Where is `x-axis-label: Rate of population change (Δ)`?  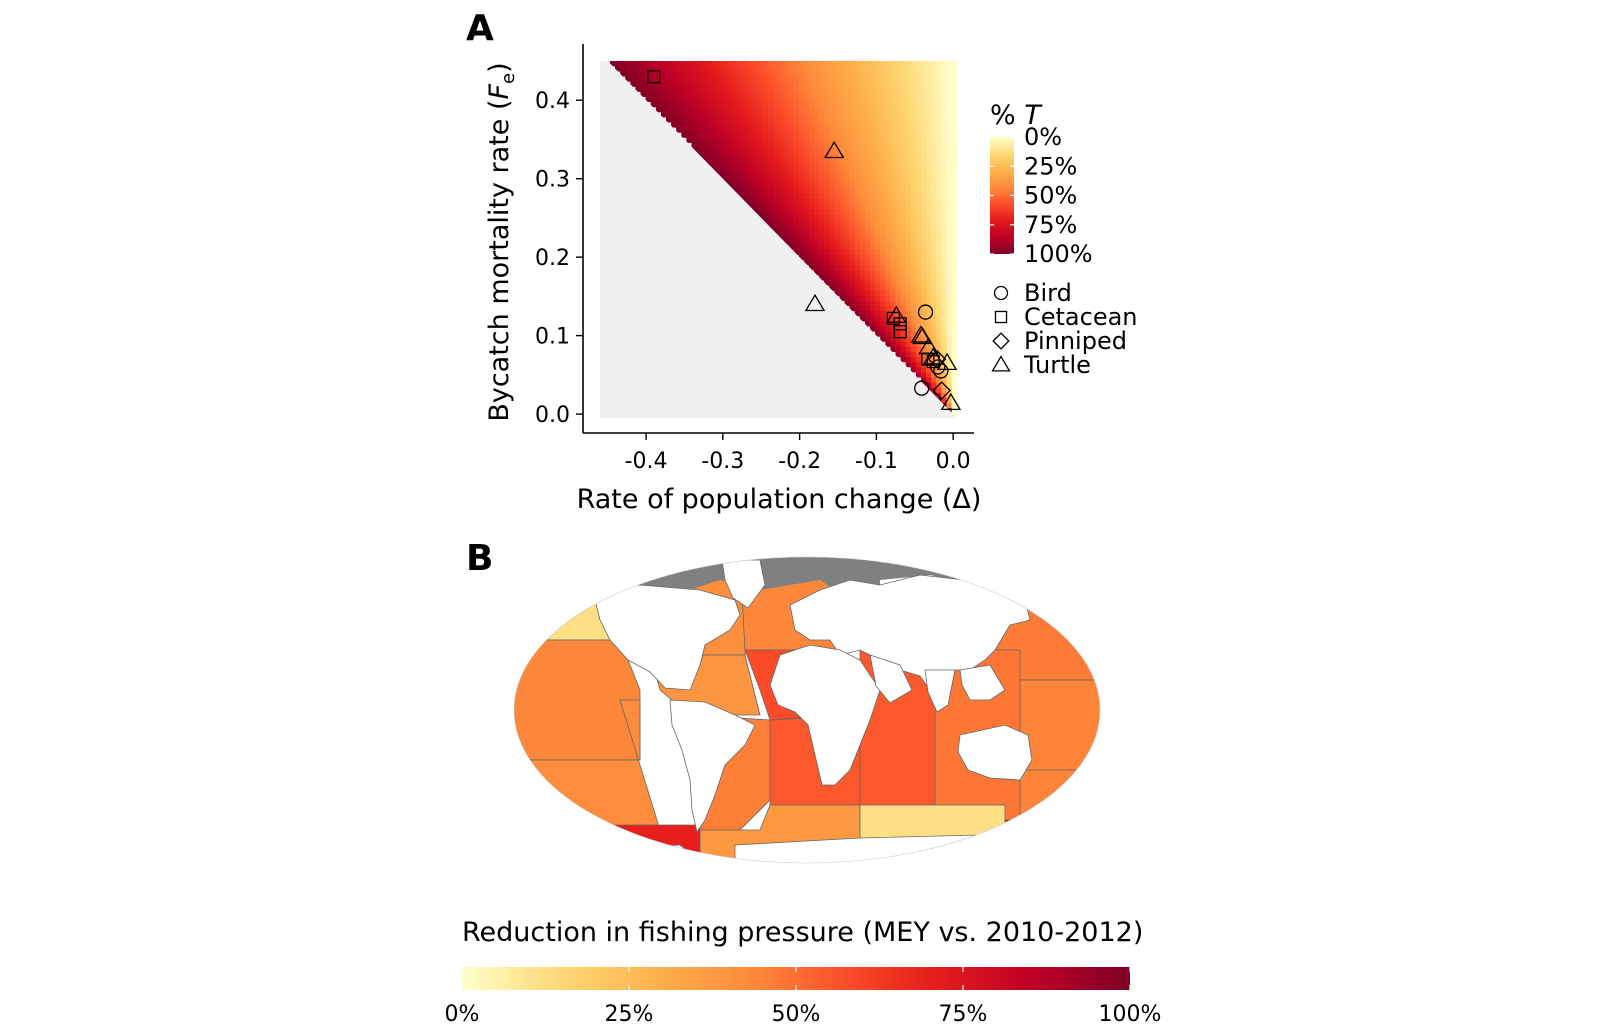
x-axis-label: Rate of population change (Δ) is located at coordinates (779, 499).